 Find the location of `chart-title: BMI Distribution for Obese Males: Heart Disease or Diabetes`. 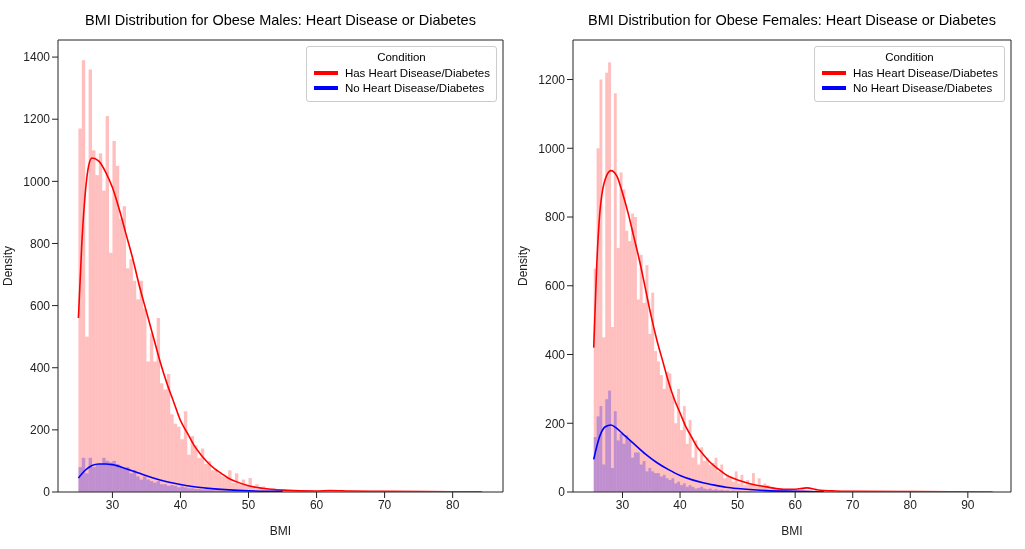

chart-title: BMI Distribution for Obese Males: Heart Disease or Diabetes is located at coordinates (280, 20).